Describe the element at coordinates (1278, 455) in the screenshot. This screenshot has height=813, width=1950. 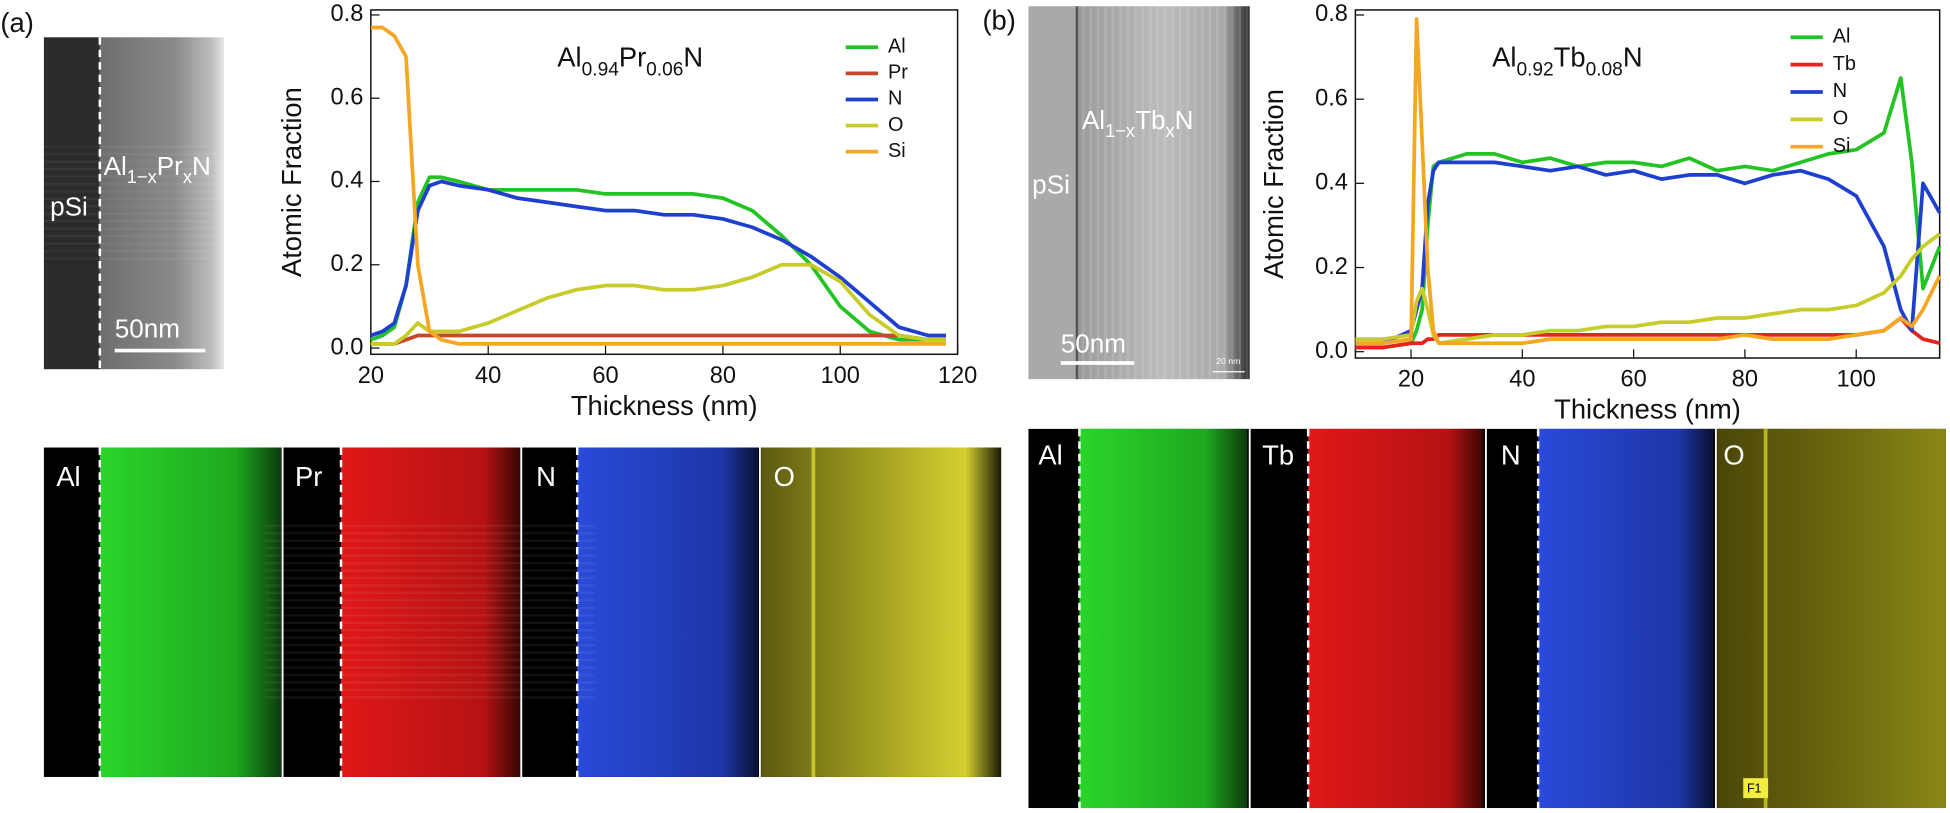
I see `map-label: Tb` at that location.